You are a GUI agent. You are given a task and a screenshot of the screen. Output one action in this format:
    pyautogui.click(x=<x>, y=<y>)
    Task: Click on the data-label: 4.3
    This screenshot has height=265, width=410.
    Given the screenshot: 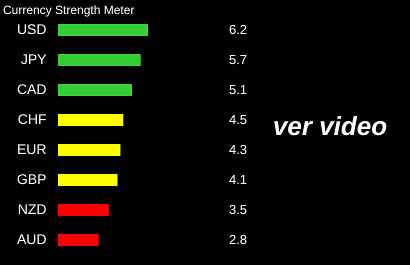 What is the action you would take?
    pyautogui.click(x=238, y=149)
    